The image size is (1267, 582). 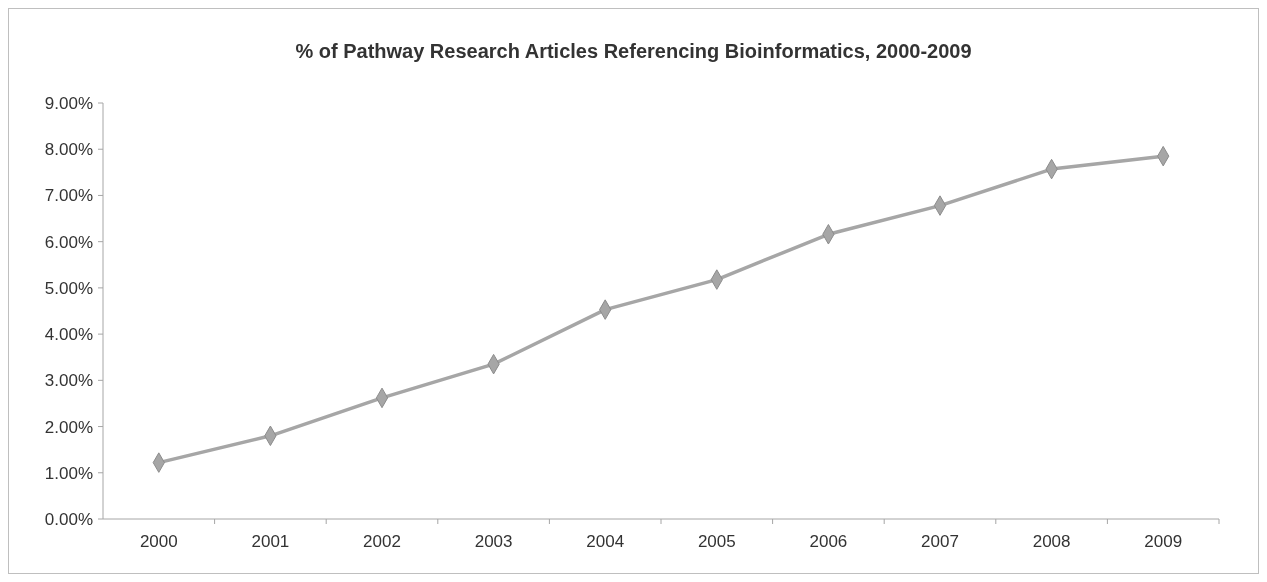 I want to click on x-tick-label: 2001, so click(x=270, y=541).